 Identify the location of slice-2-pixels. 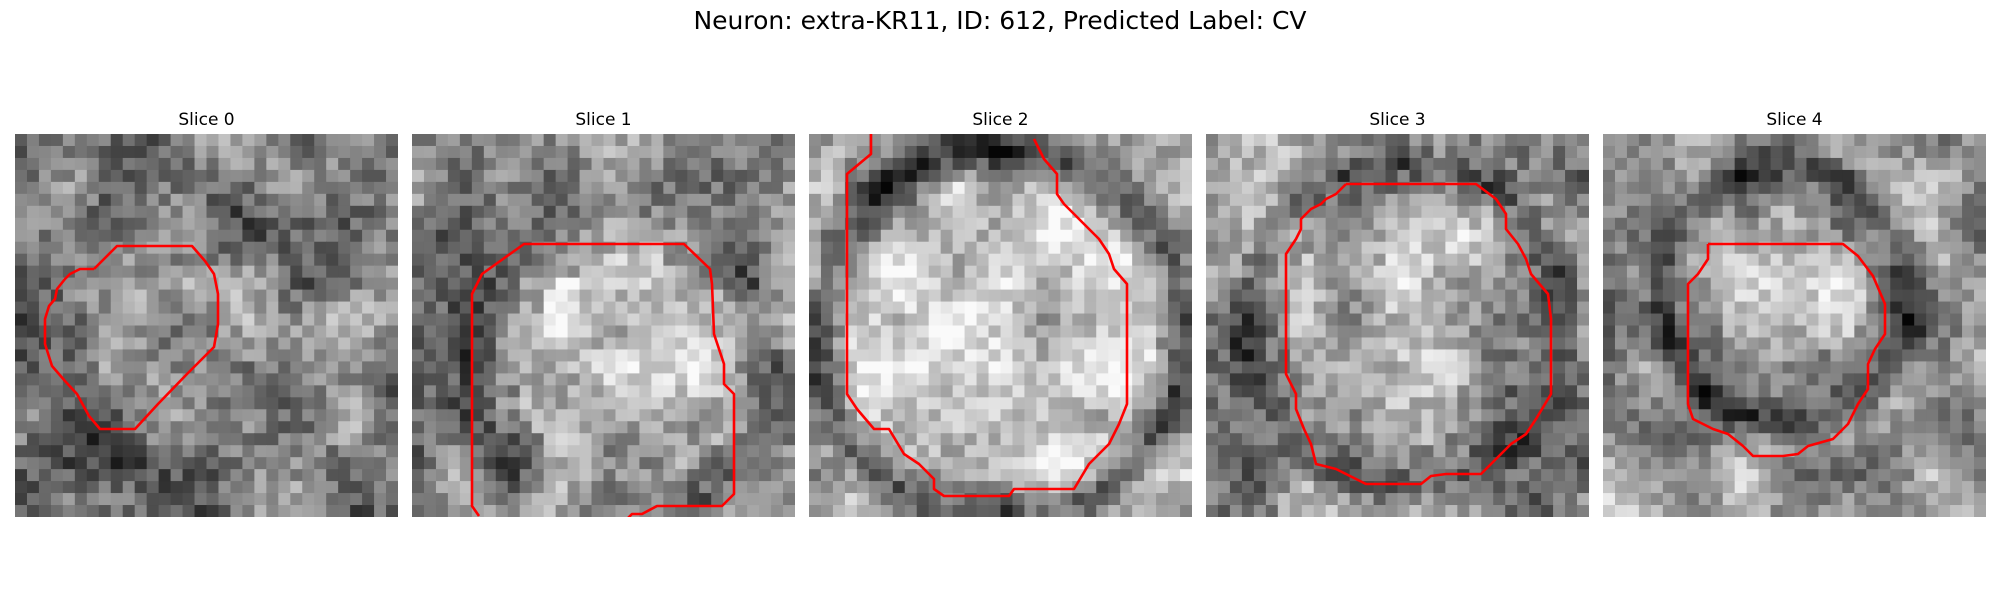
(1000, 325).